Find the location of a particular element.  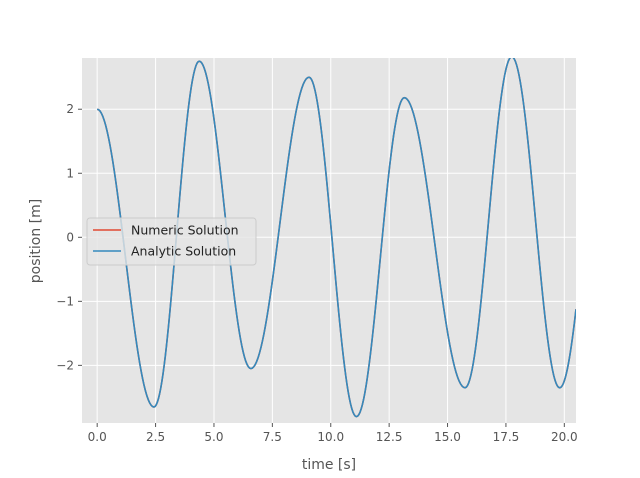

x-axis-ticks: 0.0 2.5 5.0 7.5 10.0 12.5 15.0 17.5 20.0 is located at coordinates (333, 433).